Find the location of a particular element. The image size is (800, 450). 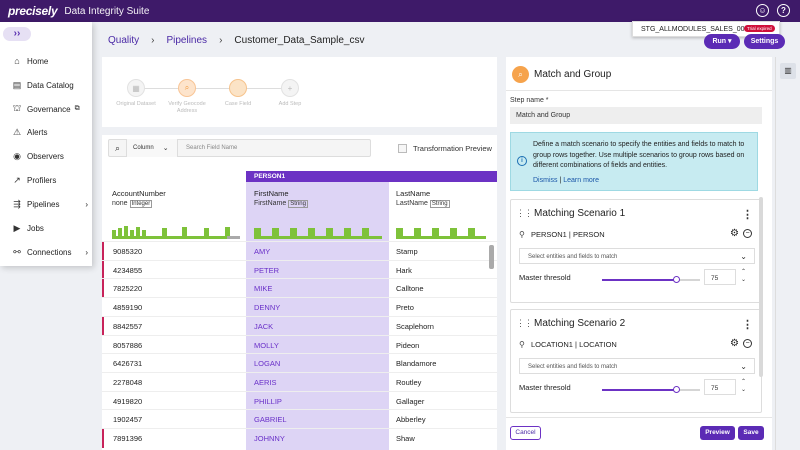

cell-account-number: 8057886 is located at coordinates (128, 345).